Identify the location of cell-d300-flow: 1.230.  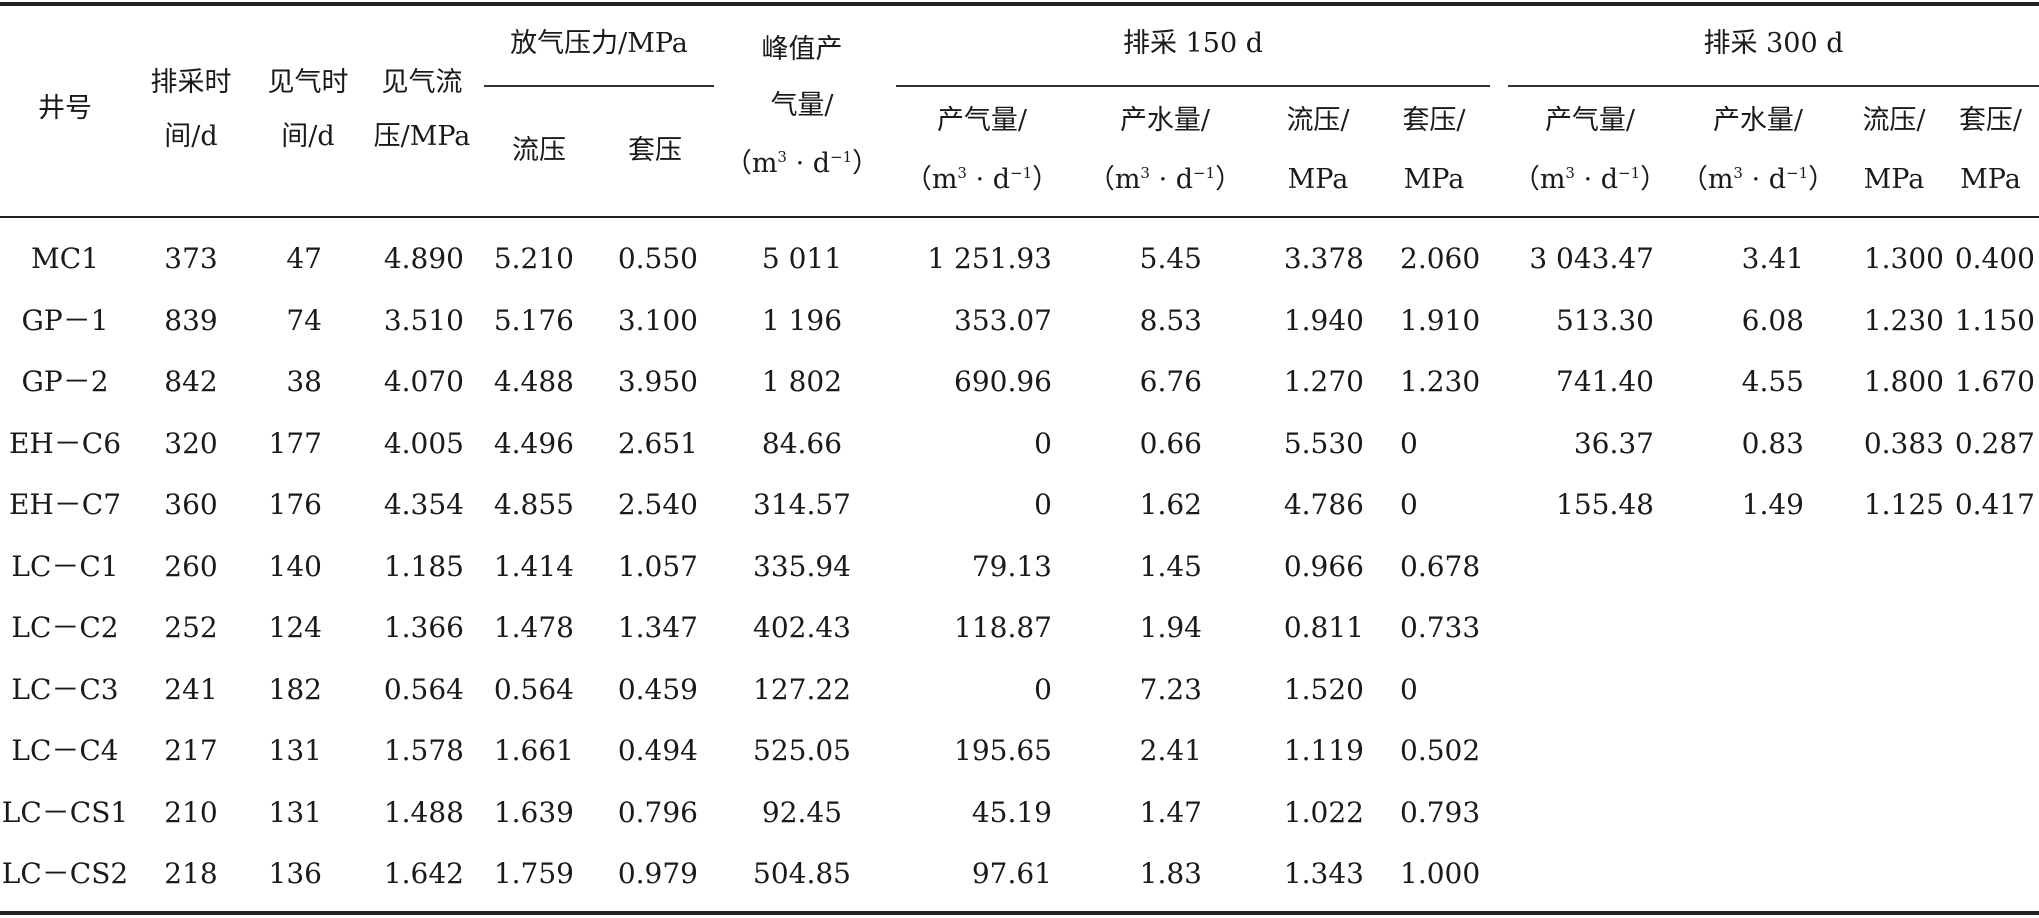
(1903, 320).